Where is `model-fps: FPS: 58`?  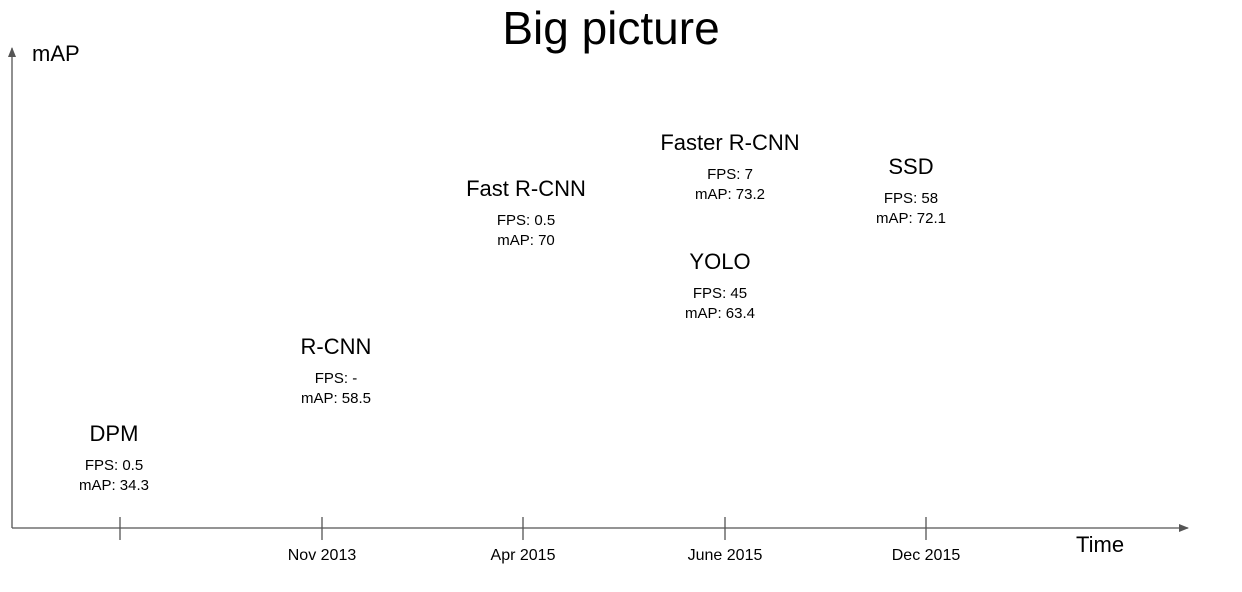 model-fps: FPS: 58 is located at coordinates (911, 198).